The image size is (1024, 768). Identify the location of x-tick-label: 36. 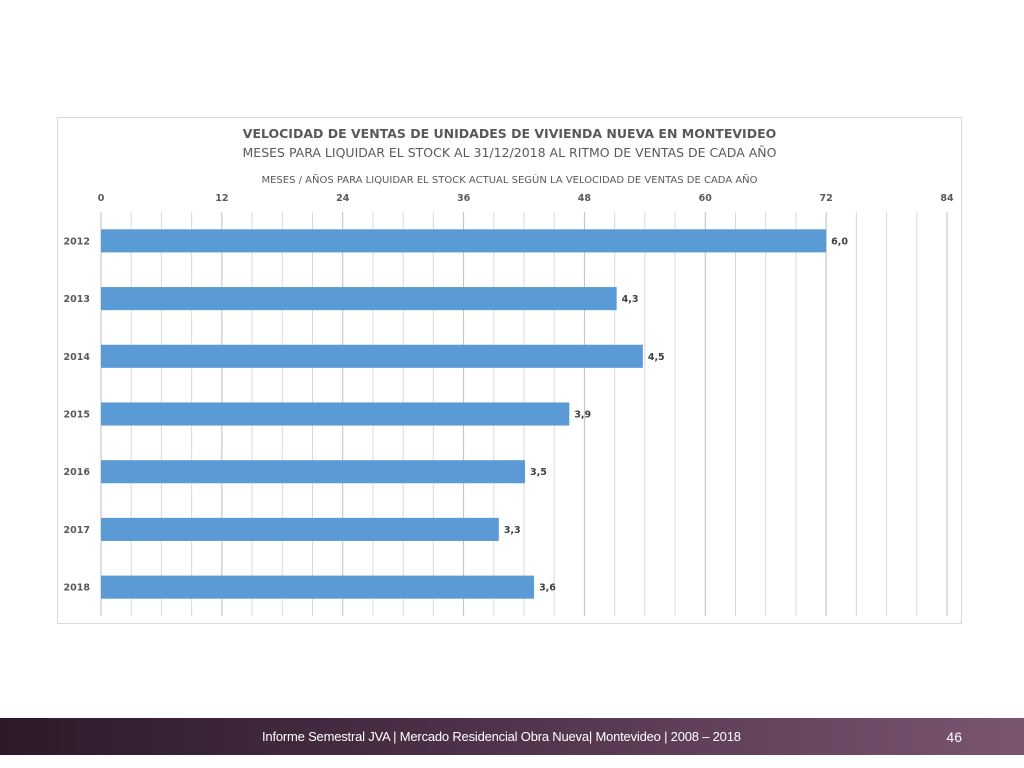
(464, 198).